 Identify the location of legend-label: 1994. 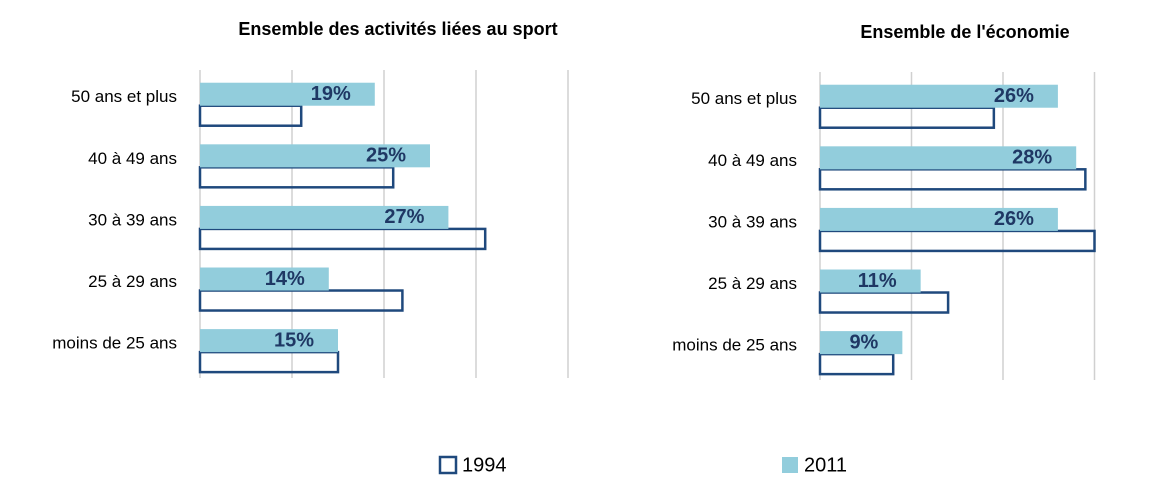
(484, 465).